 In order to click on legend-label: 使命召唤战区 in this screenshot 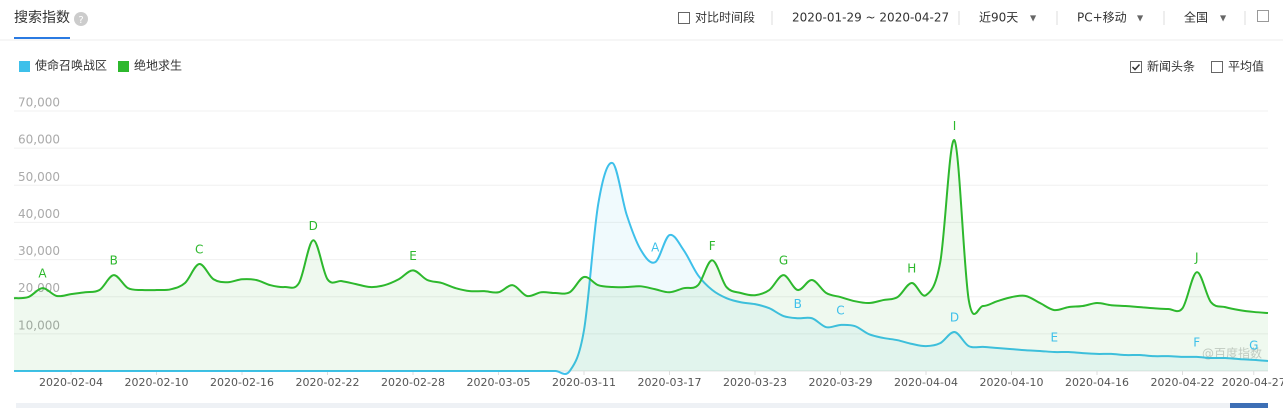, I will do `click(71, 65)`.